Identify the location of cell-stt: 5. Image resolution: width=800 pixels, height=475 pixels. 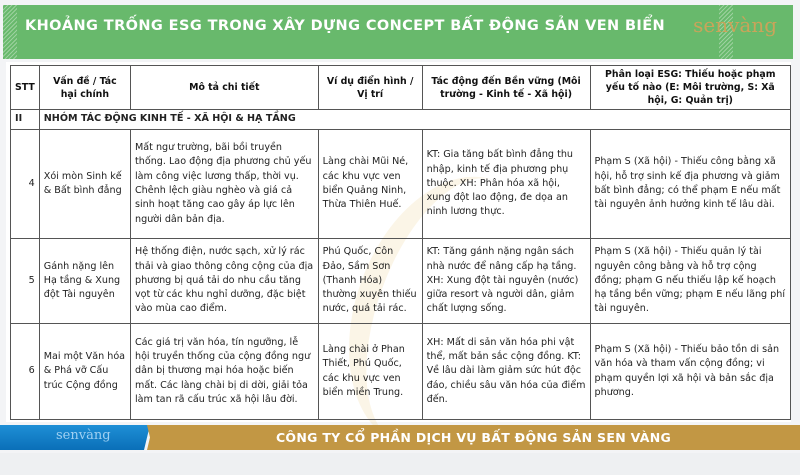
(25, 281).